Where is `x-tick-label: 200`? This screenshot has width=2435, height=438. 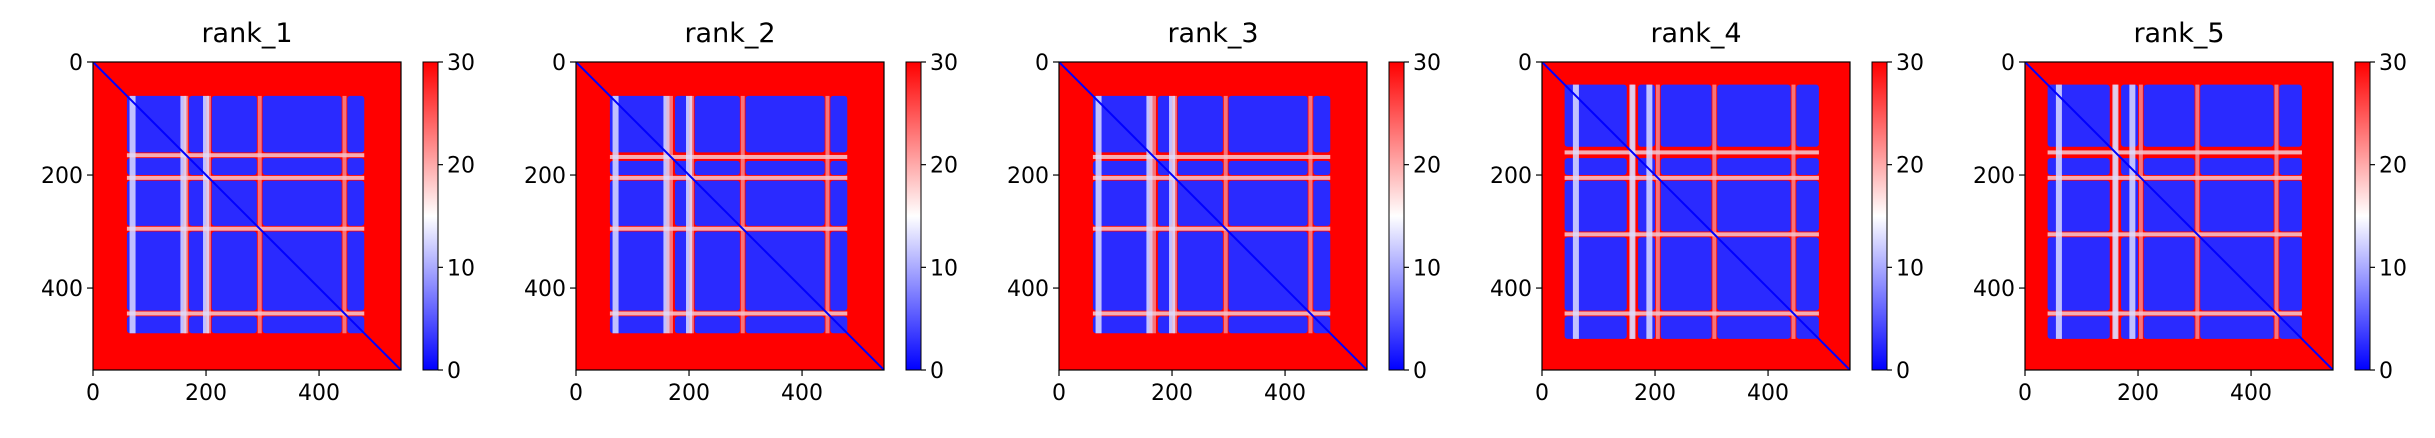
x-tick-label: 200 is located at coordinates (206, 393).